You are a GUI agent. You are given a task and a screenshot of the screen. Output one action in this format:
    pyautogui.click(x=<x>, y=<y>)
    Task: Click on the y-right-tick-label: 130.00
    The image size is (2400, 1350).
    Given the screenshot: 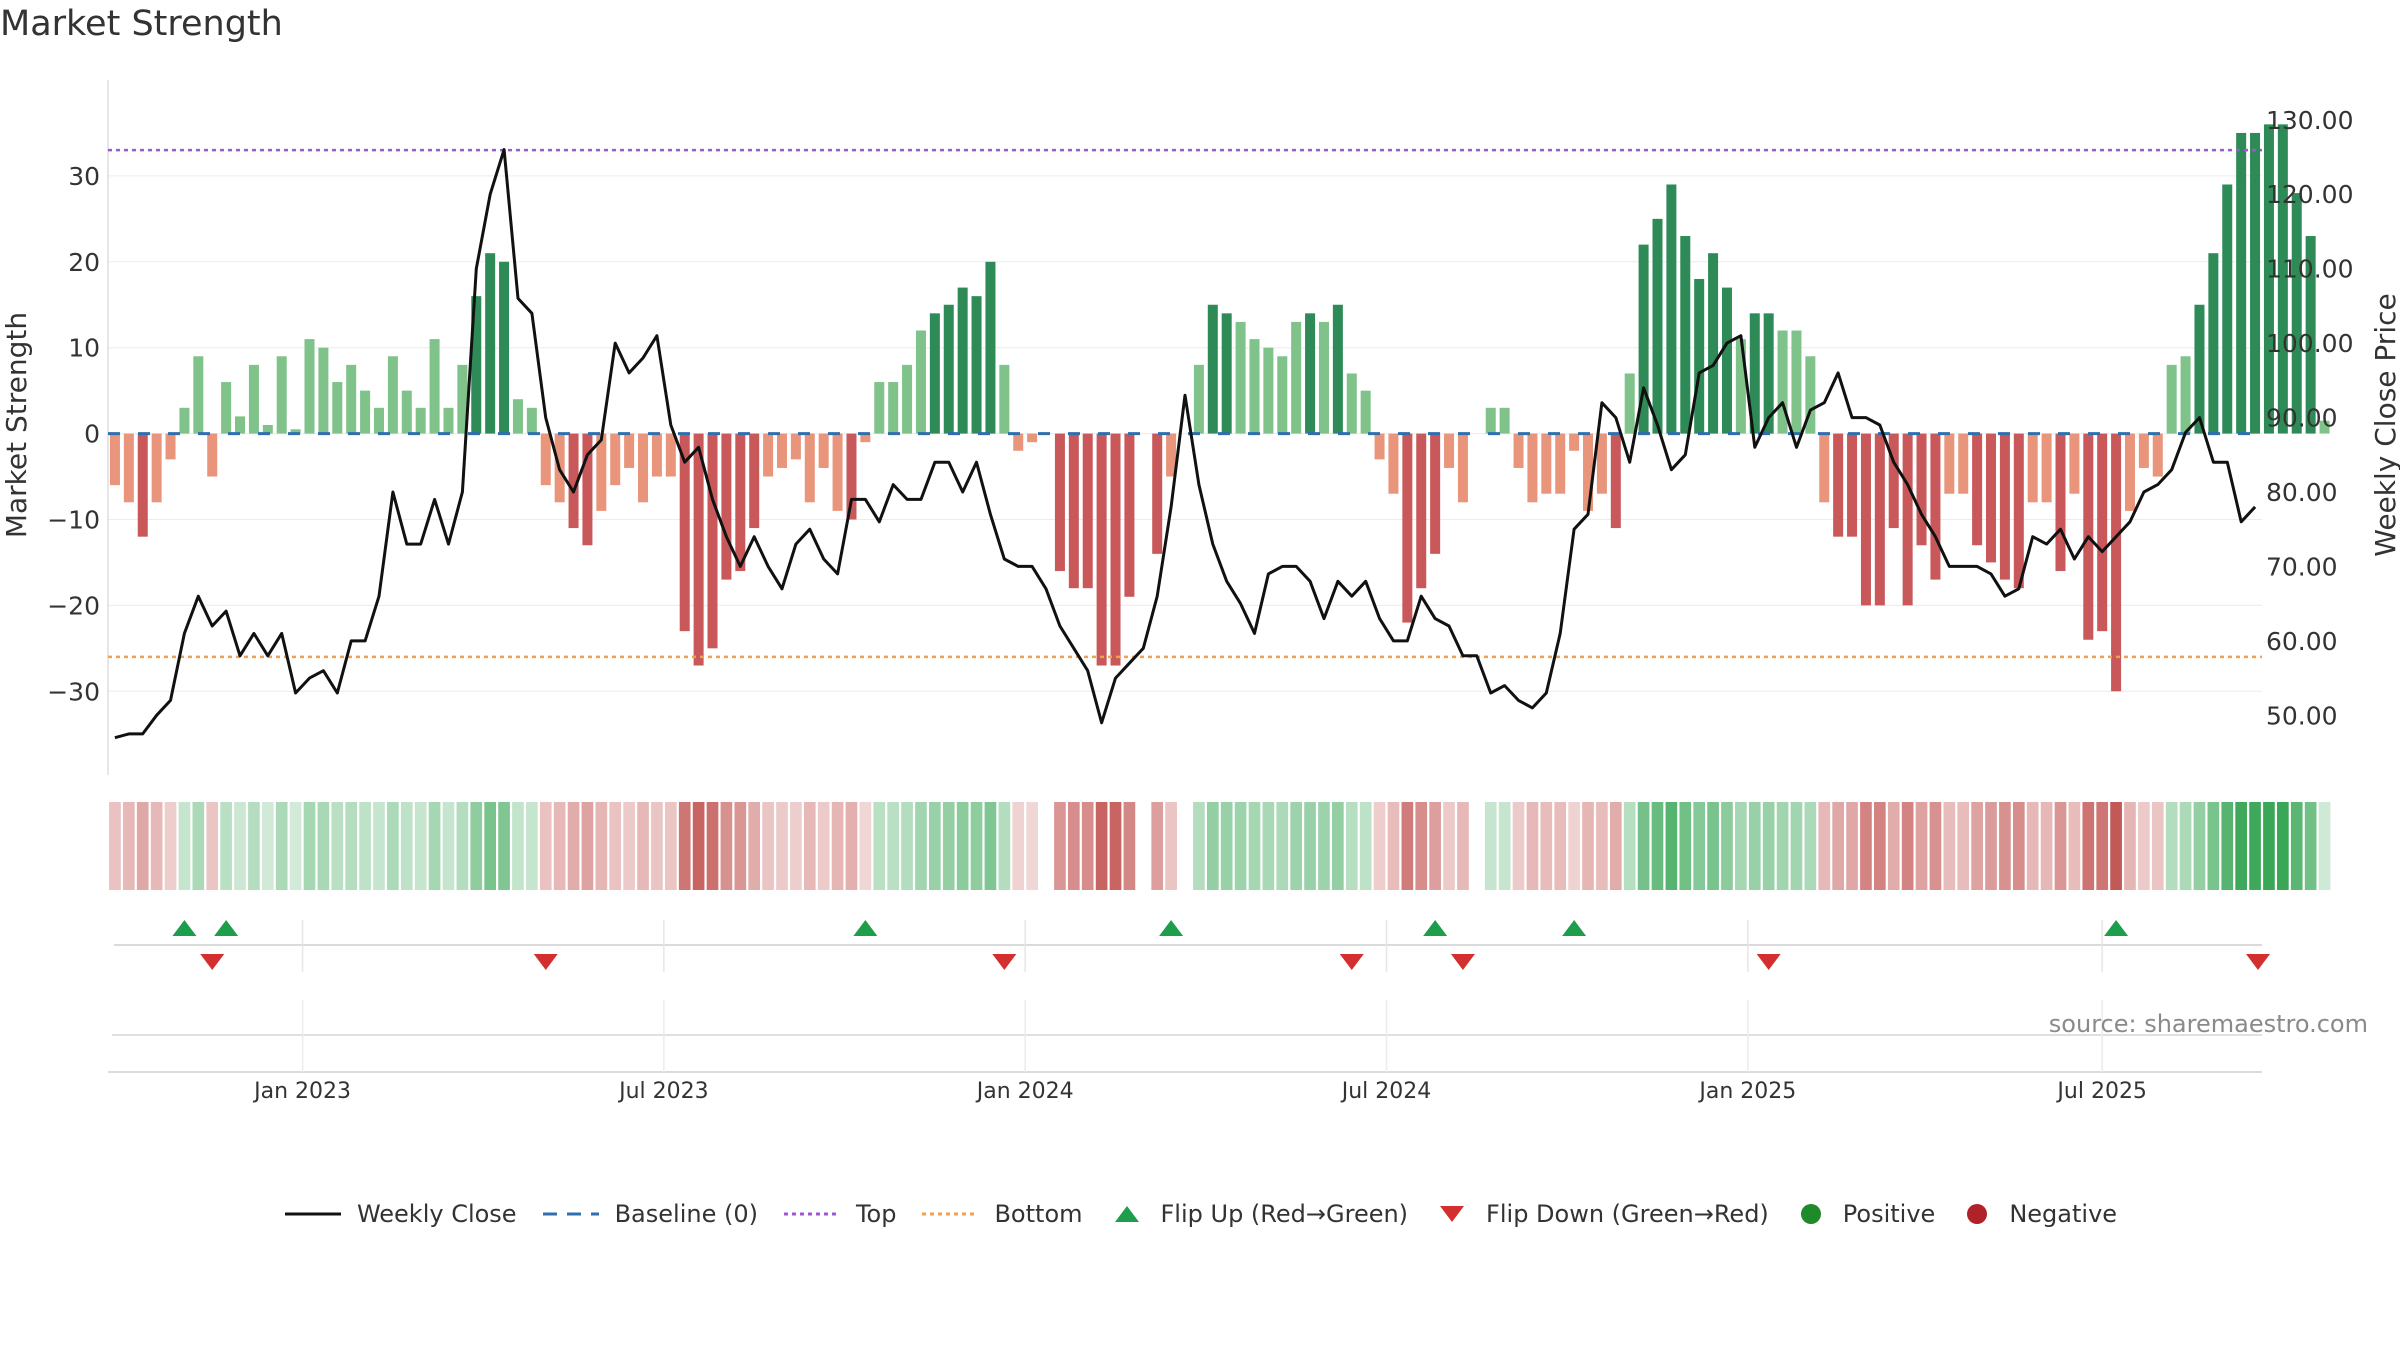 What is the action you would take?
    pyautogui.click(x=2309, y=120)
    